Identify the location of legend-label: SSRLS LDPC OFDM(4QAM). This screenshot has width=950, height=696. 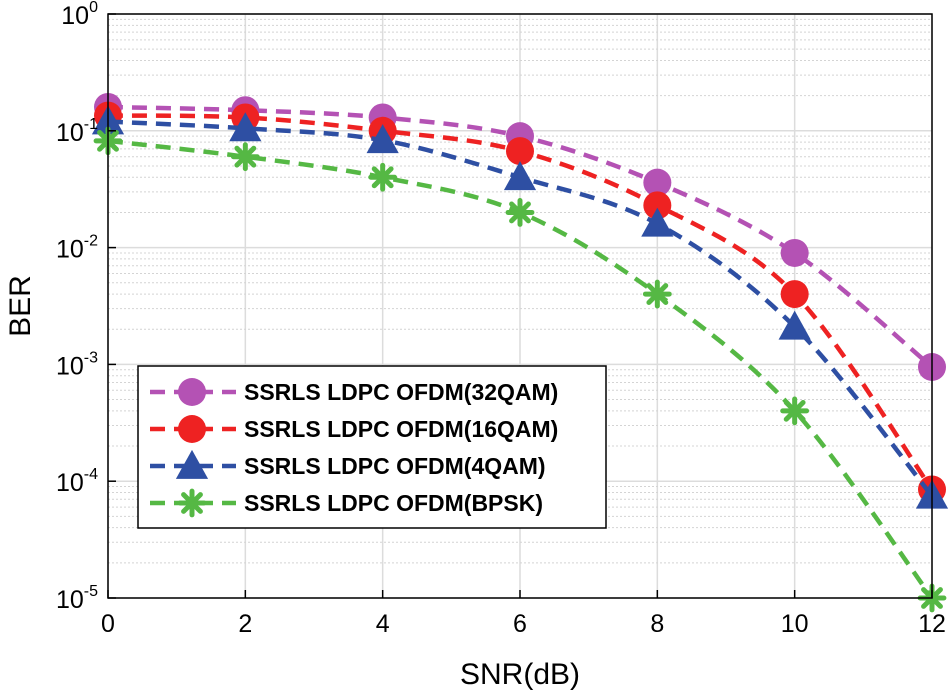
(395, 466).